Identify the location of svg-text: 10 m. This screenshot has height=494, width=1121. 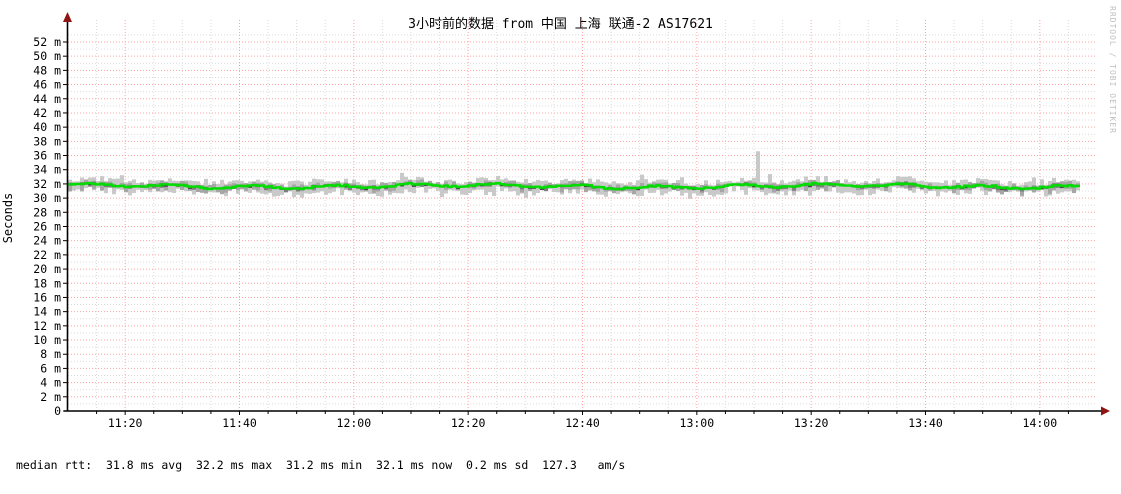
(47, 340).